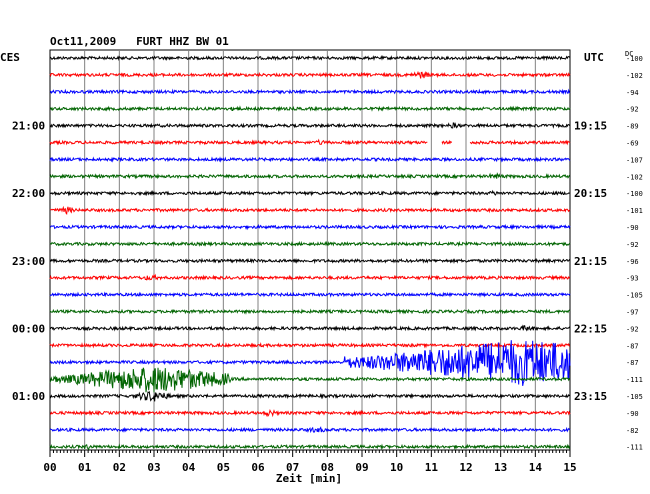 The width and height of the screenshot is (650, 494). I want to click on x-tick-label: 09, so click(361, 467).